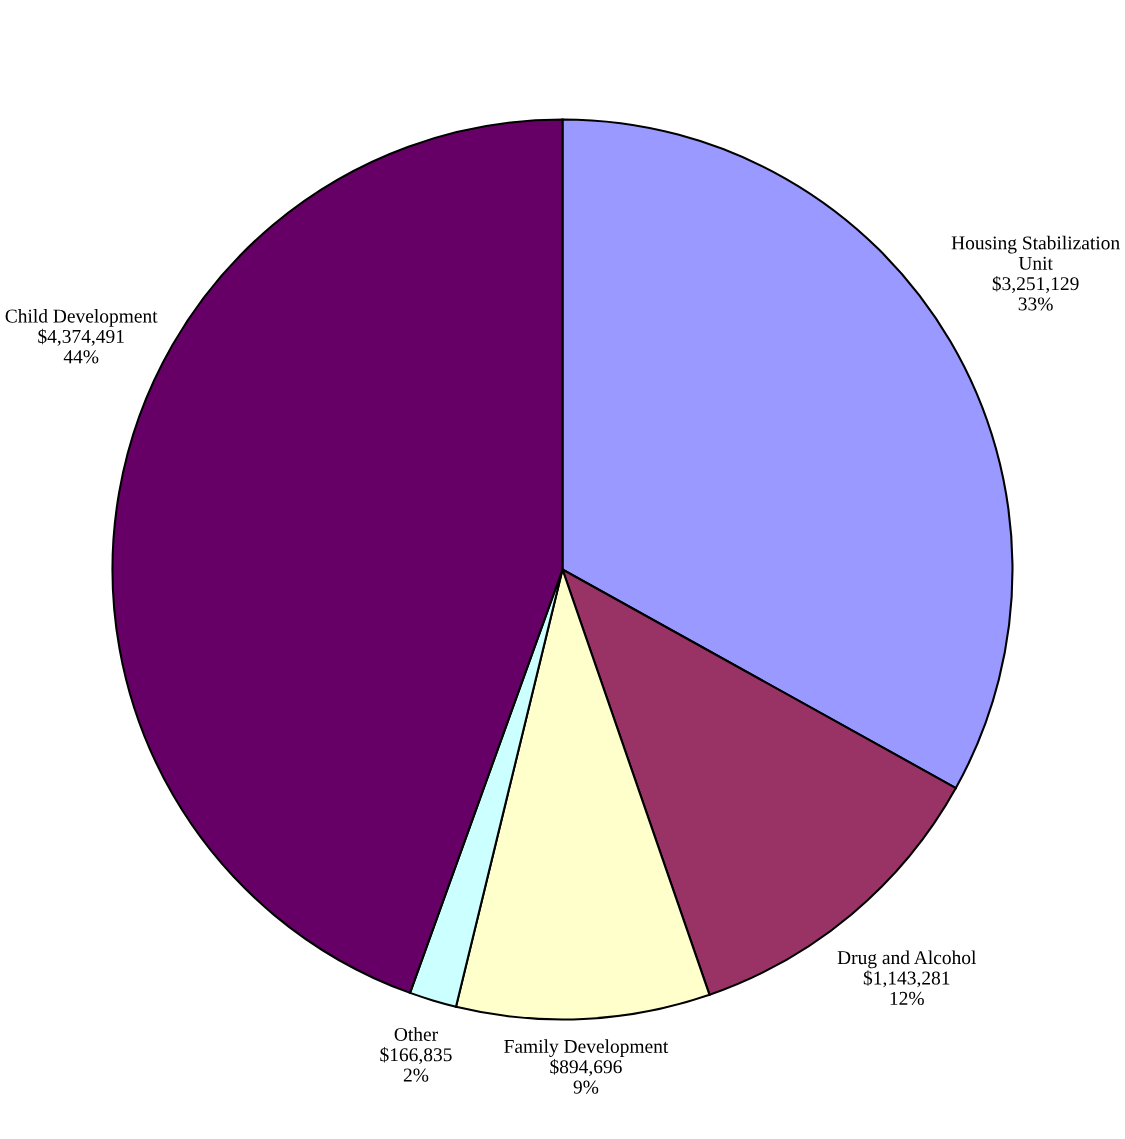  What do you see at coordinates (586, 1076) in the screenshot?
I see `data-label: $894,696 9%` at bounding box center [586, 1076].